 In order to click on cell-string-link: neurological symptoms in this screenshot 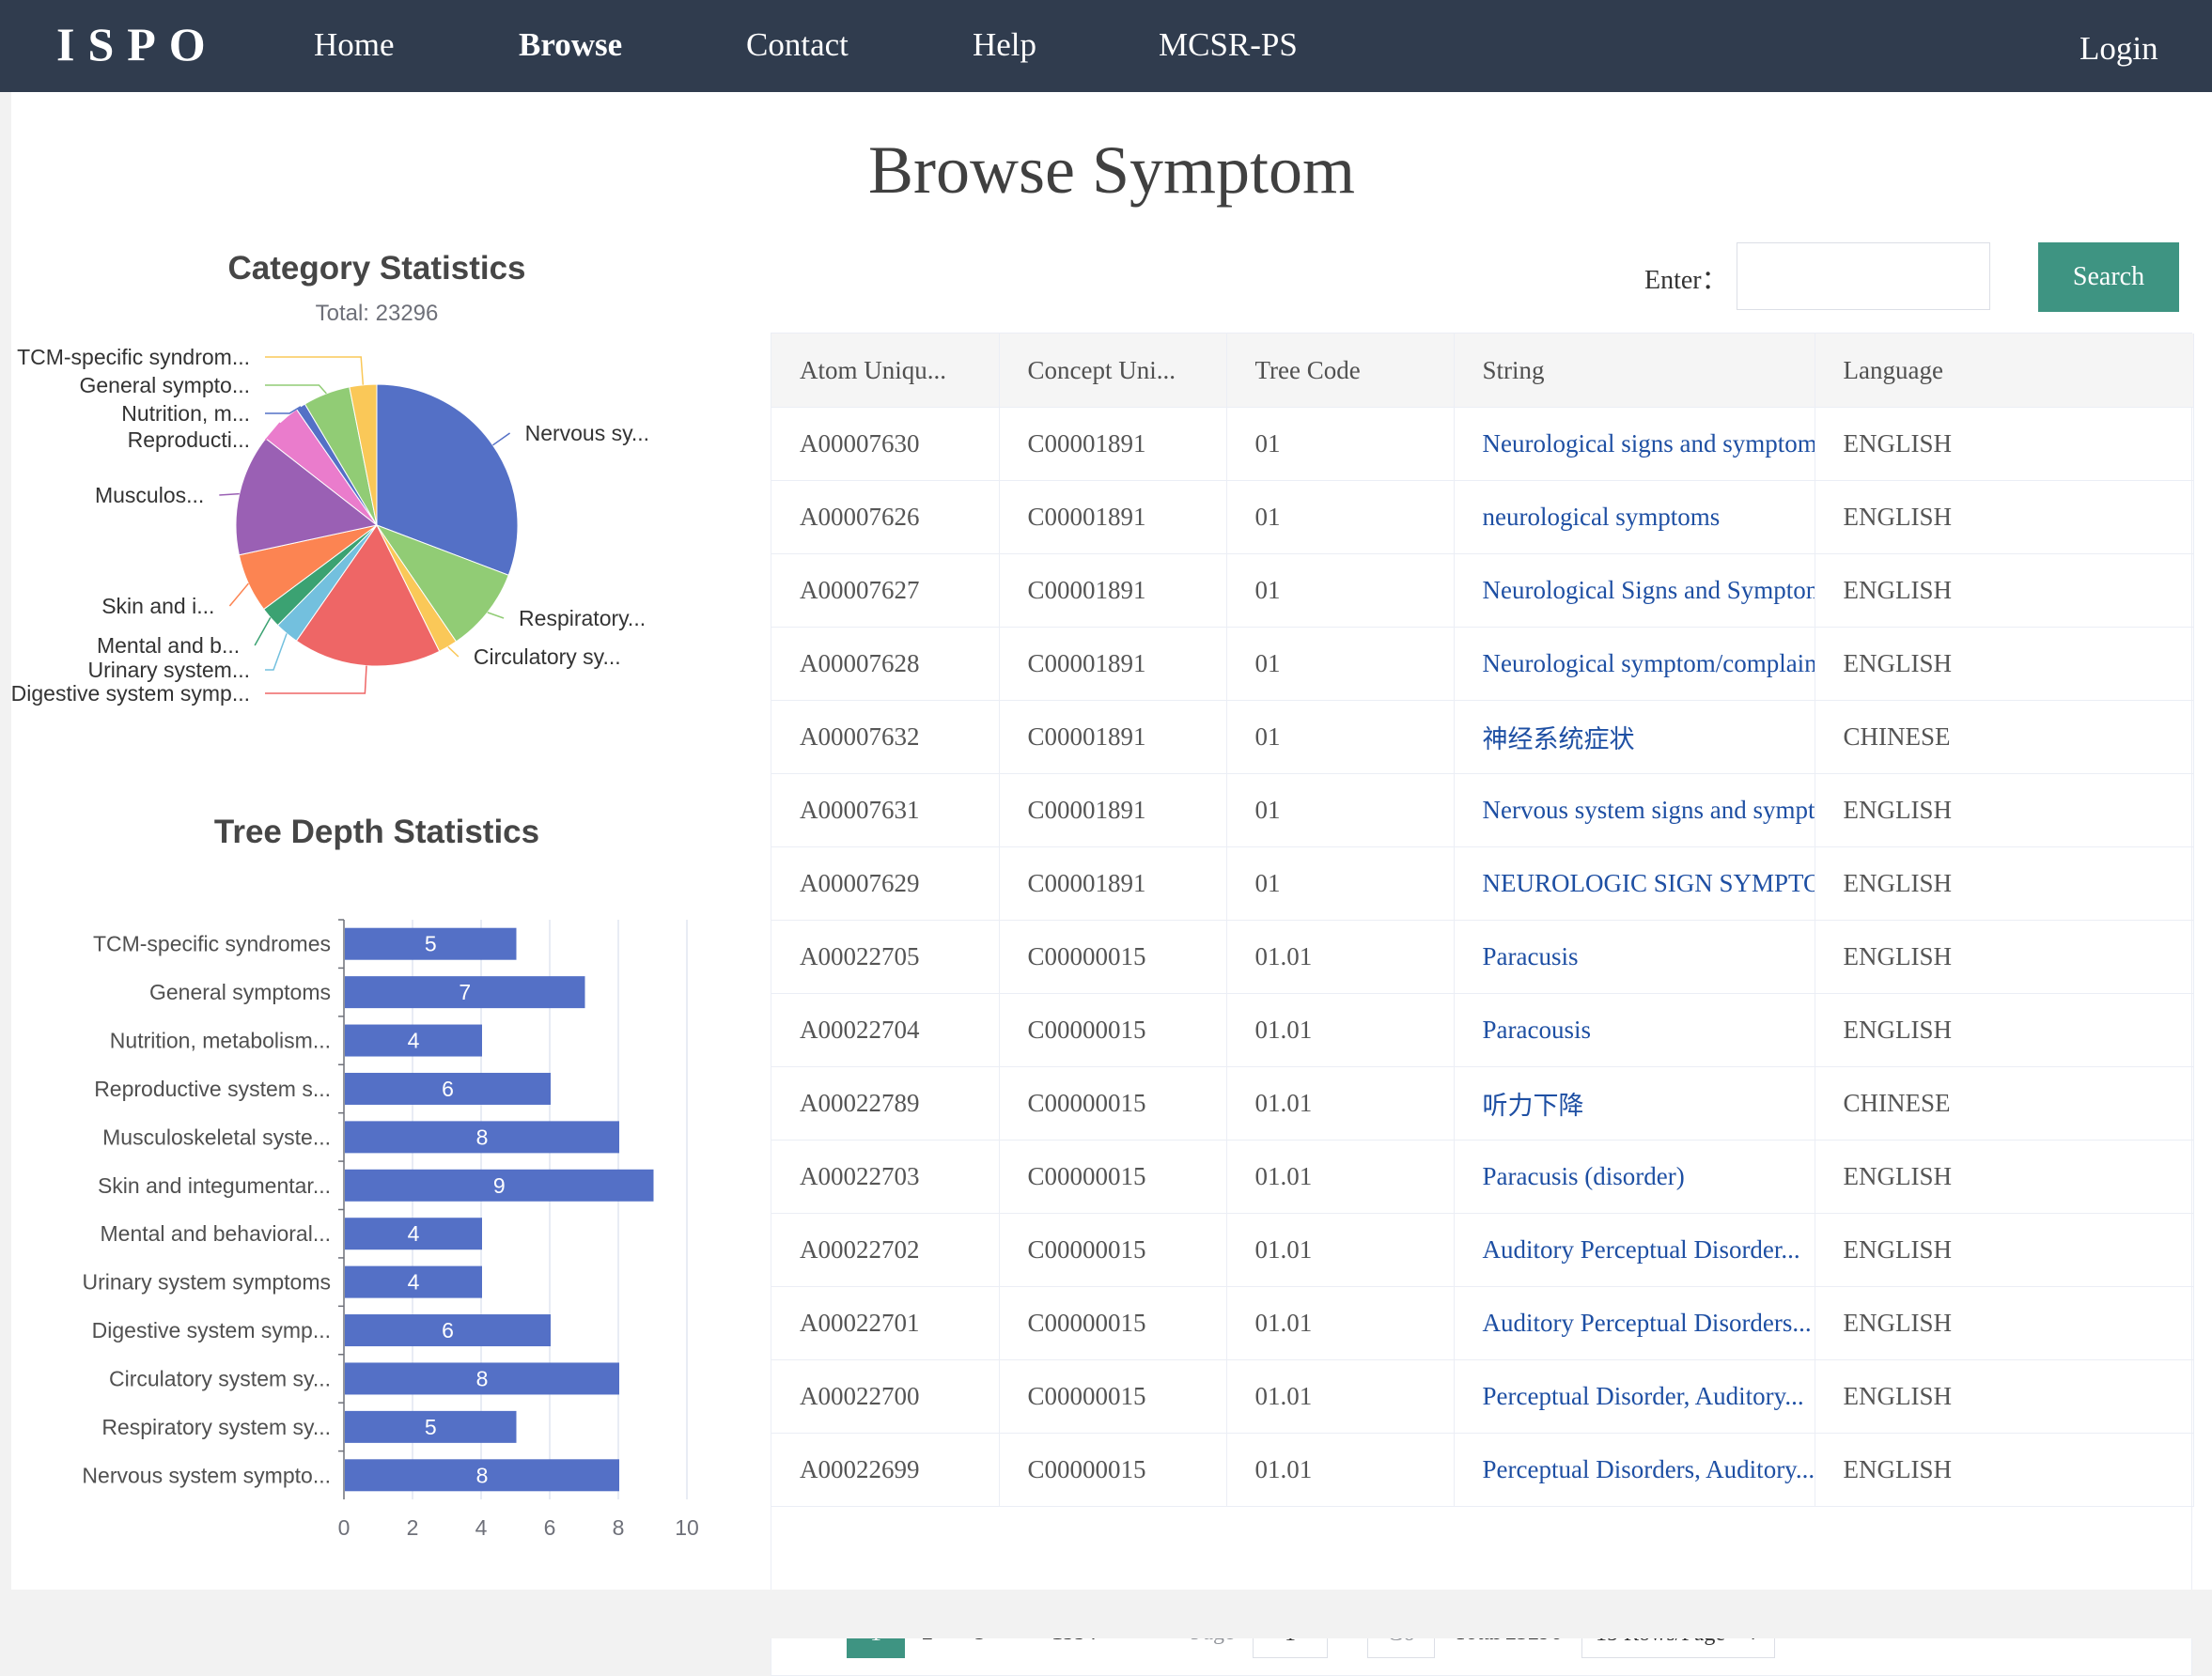, I will do `click(1634, 517)`.